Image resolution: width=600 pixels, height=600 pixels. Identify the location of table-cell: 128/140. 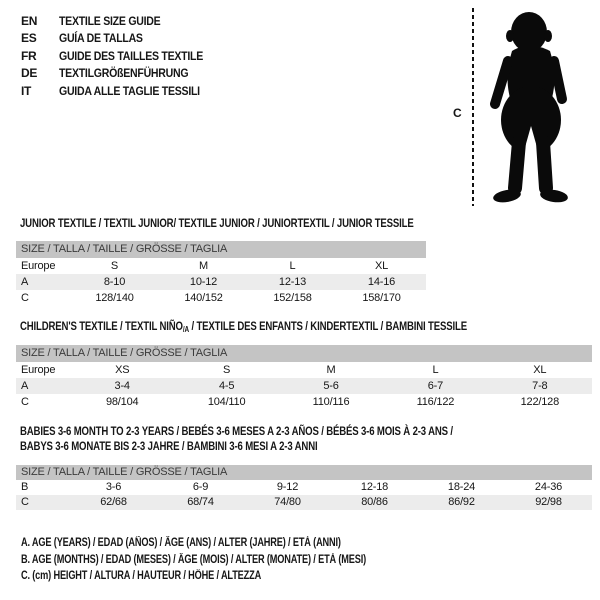
(114, 298).